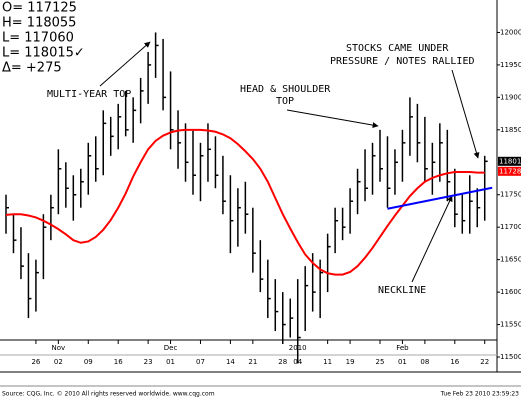 The height and width of the screenshot is (401, 521). What do you see at coordinates (252, 362) in the screenshot?
I see `x-tick-label: 21` at bounding box center [252, 362].